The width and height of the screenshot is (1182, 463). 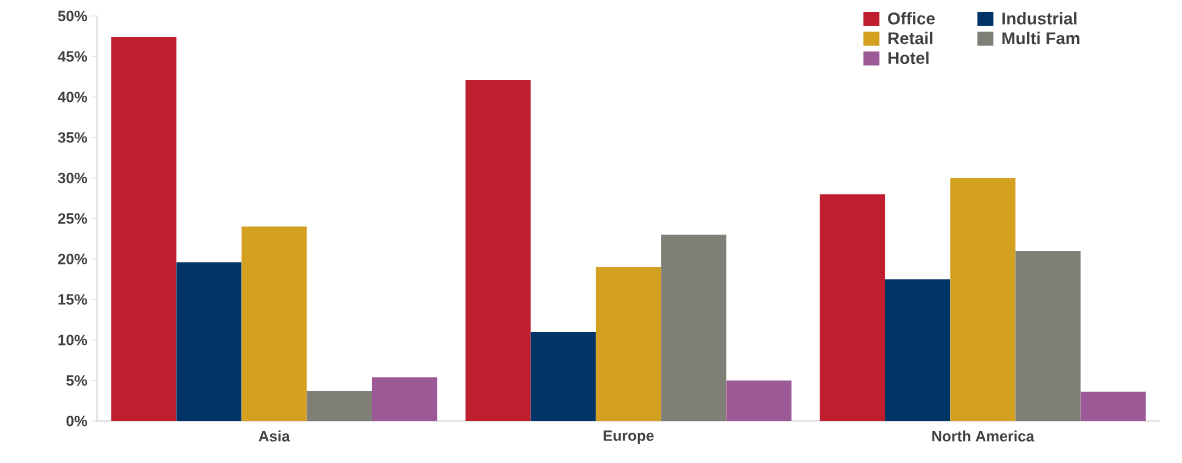 What do you see at coordinates (1041, 38) in the screenshot?
I see `legend-label: Multi Fam` at bounding box center [1041, 38].